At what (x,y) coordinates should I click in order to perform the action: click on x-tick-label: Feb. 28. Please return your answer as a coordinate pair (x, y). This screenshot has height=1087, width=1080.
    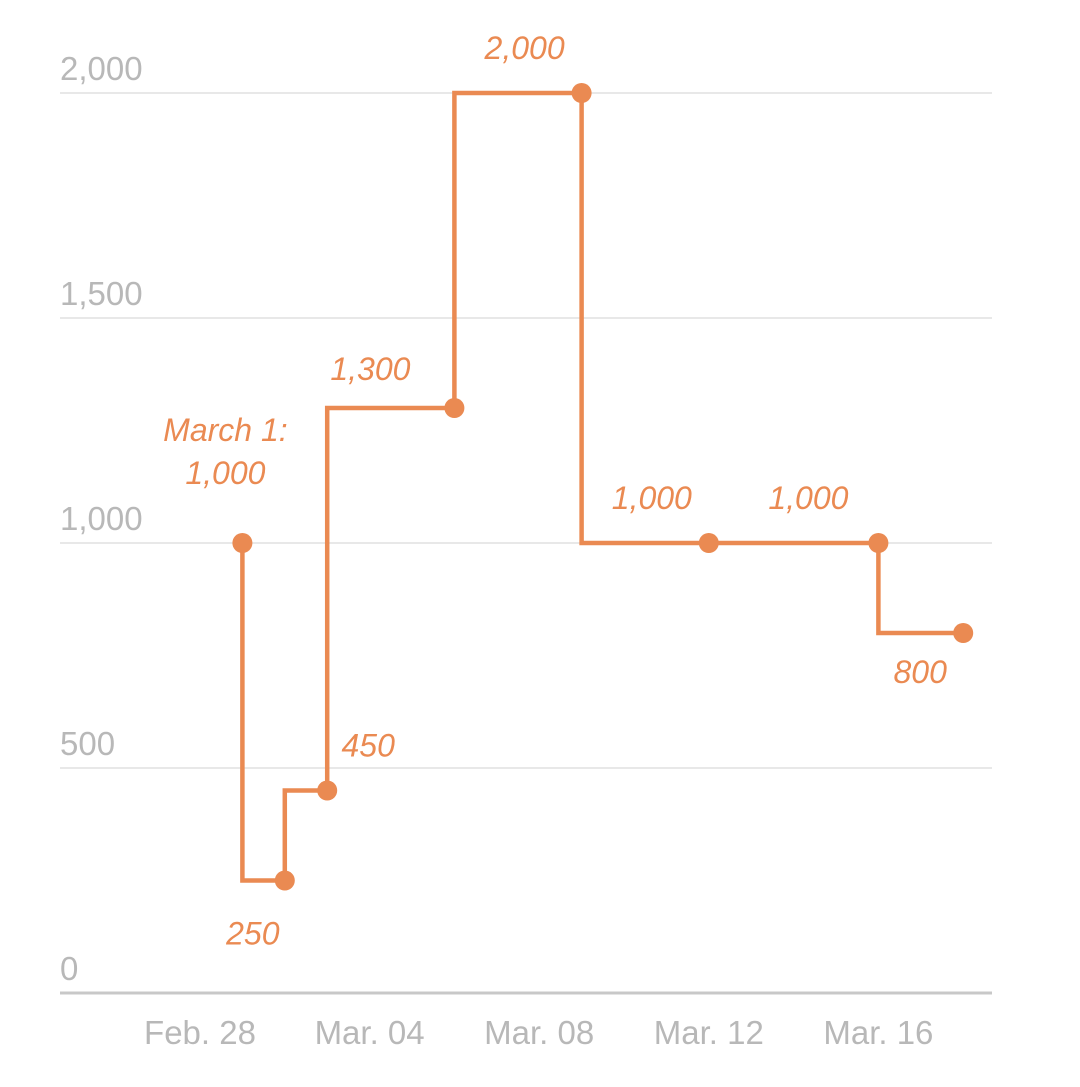
    Looking at the image, I should click on (200, 1032).